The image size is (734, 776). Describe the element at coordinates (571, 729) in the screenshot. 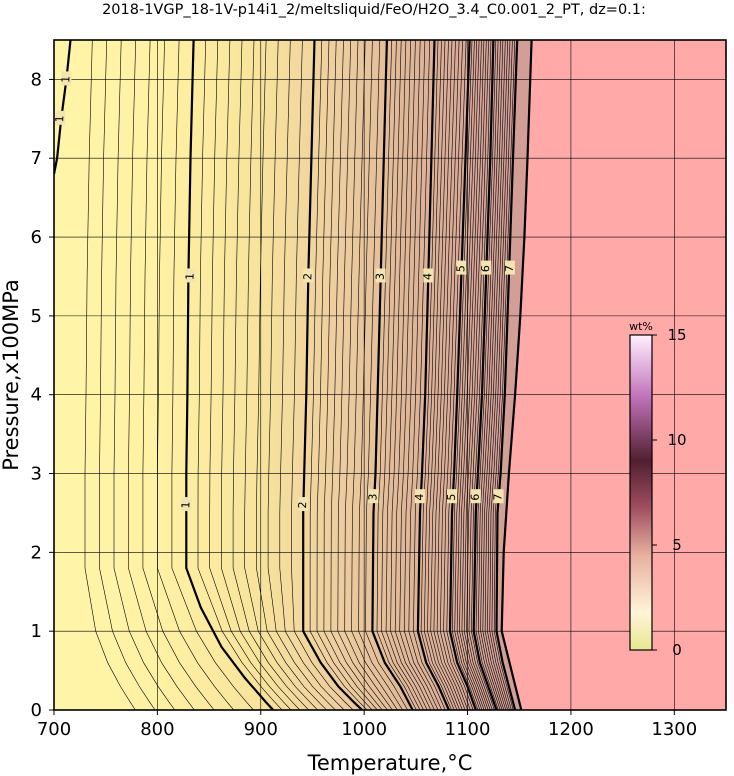

I see `x-tick-label: 1200` at that location.